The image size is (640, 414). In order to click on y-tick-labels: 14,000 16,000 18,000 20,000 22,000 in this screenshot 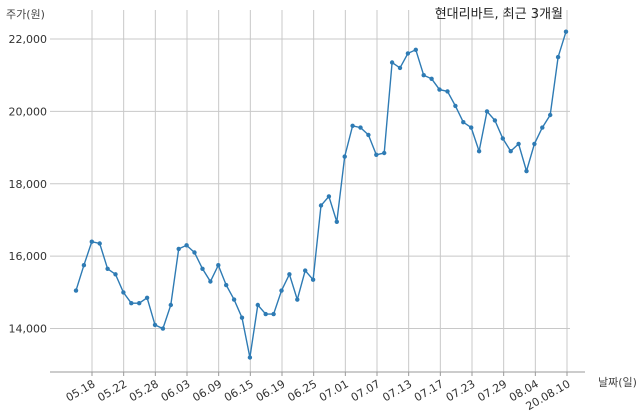, I will do `click(28, 184)`.